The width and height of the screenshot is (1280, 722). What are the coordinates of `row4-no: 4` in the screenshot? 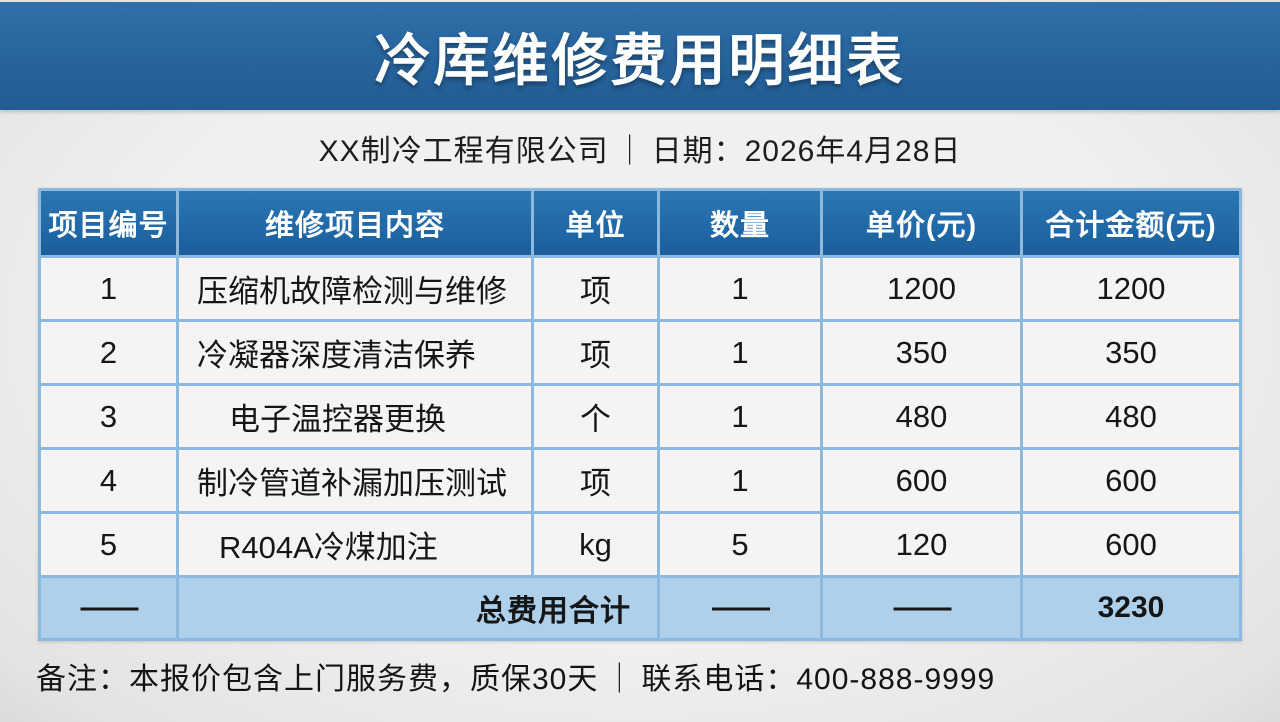 It's located at (108, 480).